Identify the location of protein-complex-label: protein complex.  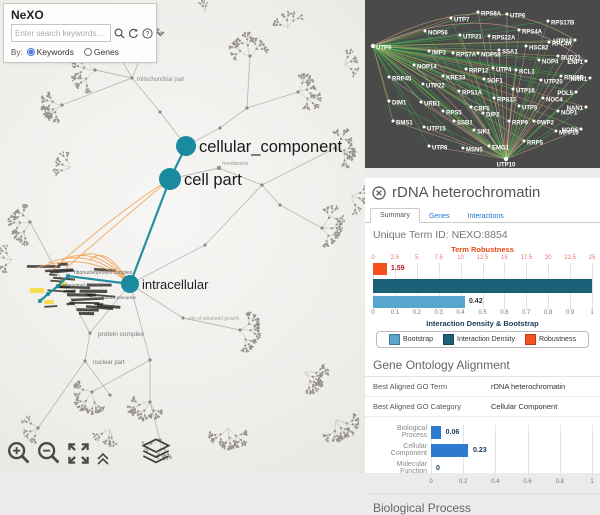
(121, 334).